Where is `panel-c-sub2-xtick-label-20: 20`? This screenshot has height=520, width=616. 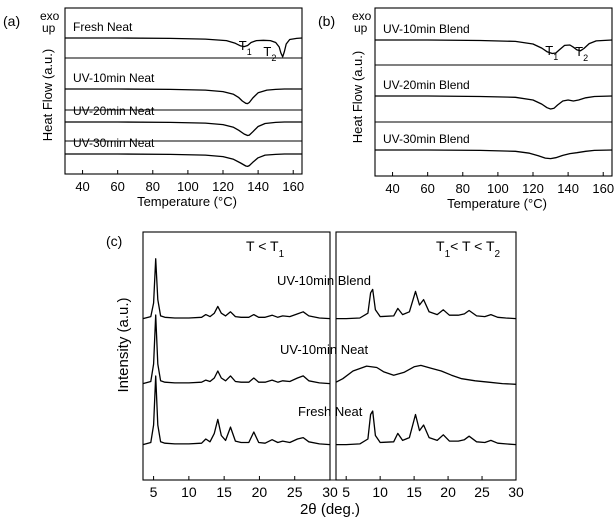 panel-c-sub2-xtick-label-20: 20 is located at coordinates (448, 492).